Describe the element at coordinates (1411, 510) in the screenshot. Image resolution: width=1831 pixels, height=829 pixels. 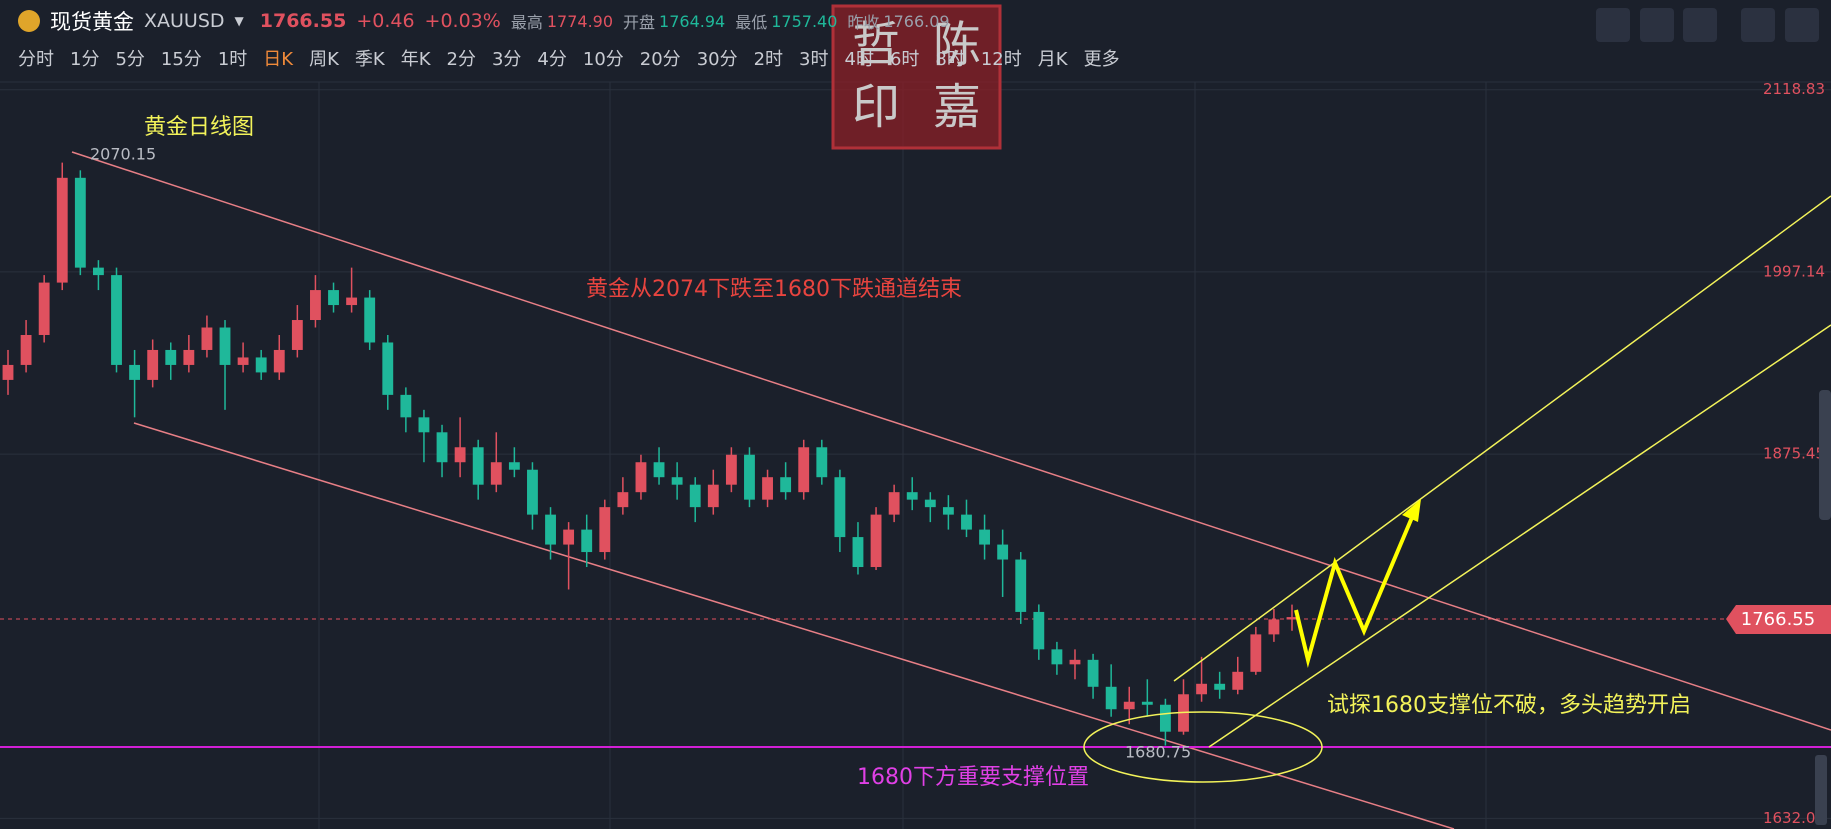
I see `arrow-head` at that location.